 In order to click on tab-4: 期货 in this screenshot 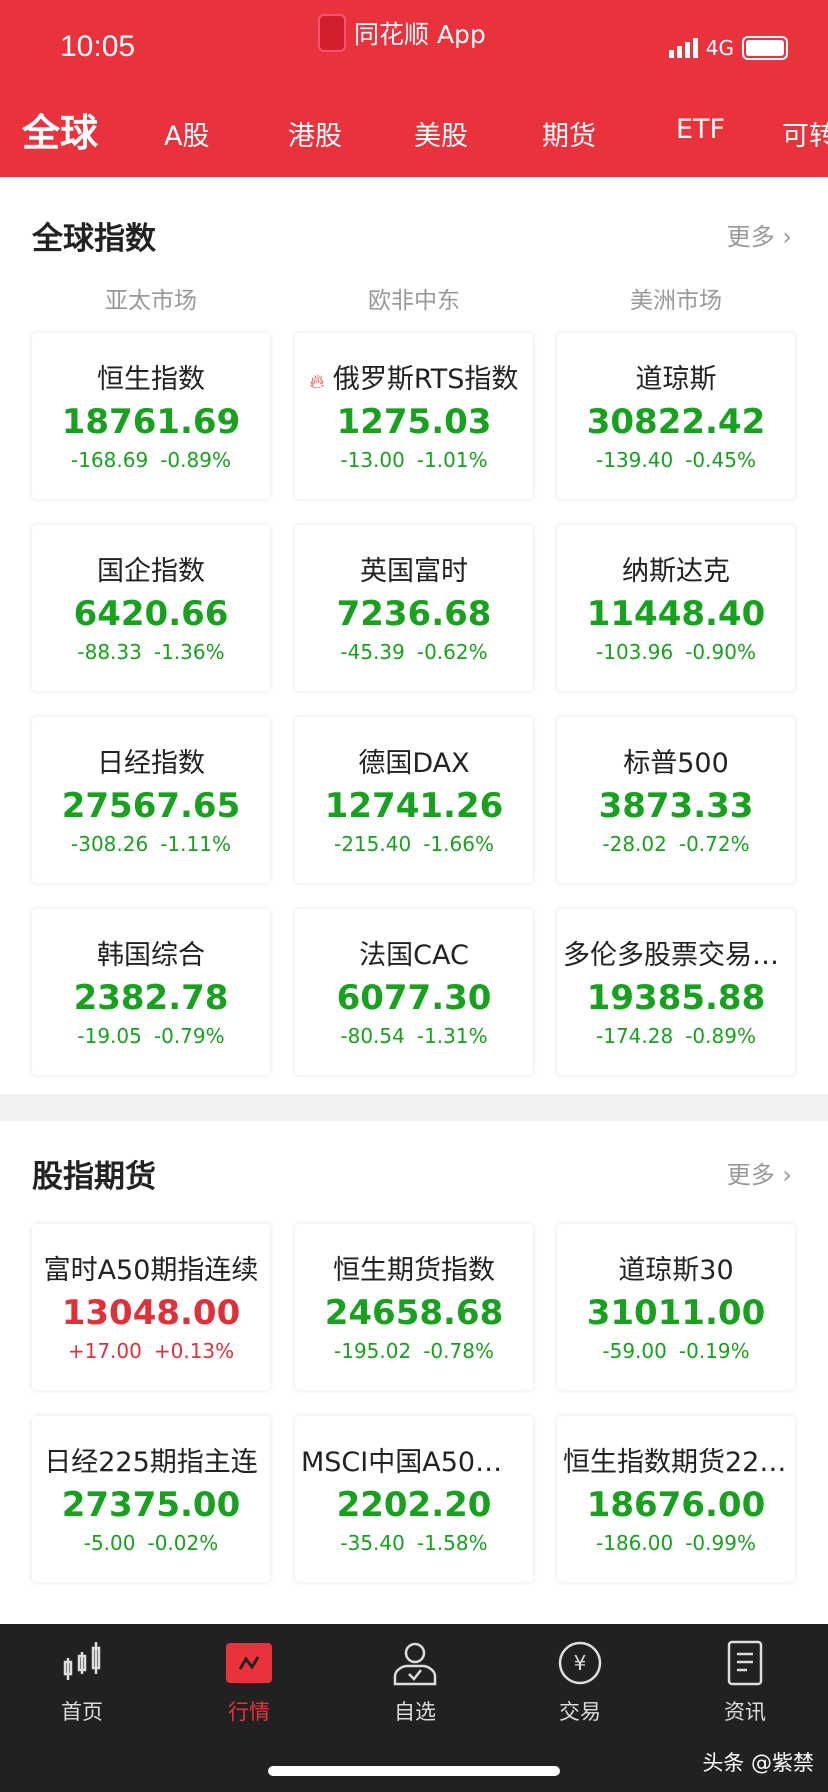, I will do `click(569, 136)`.